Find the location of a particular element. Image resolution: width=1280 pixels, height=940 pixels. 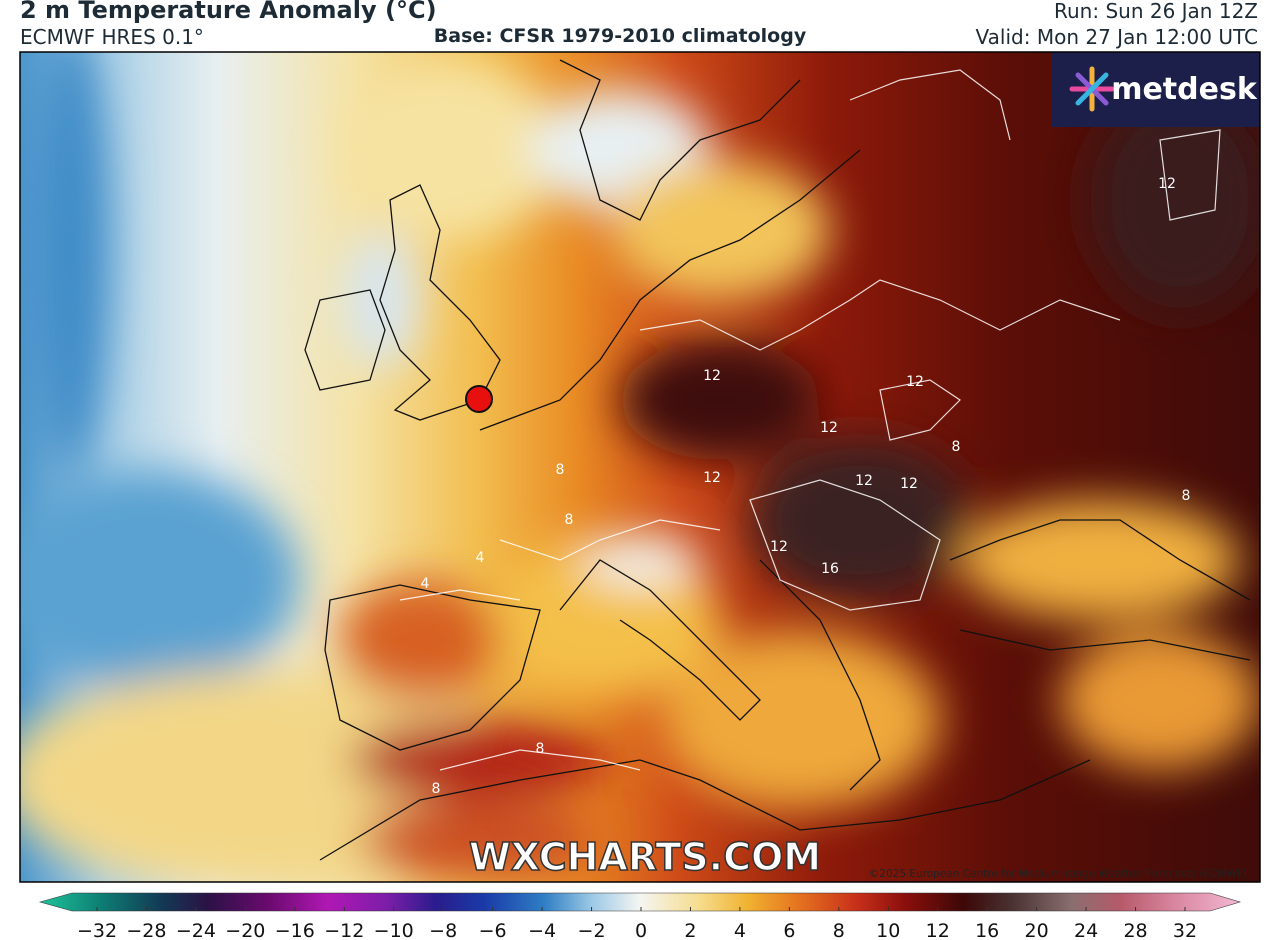

colorbar-tick-label: 28 is located at coordinates (1135, 930).